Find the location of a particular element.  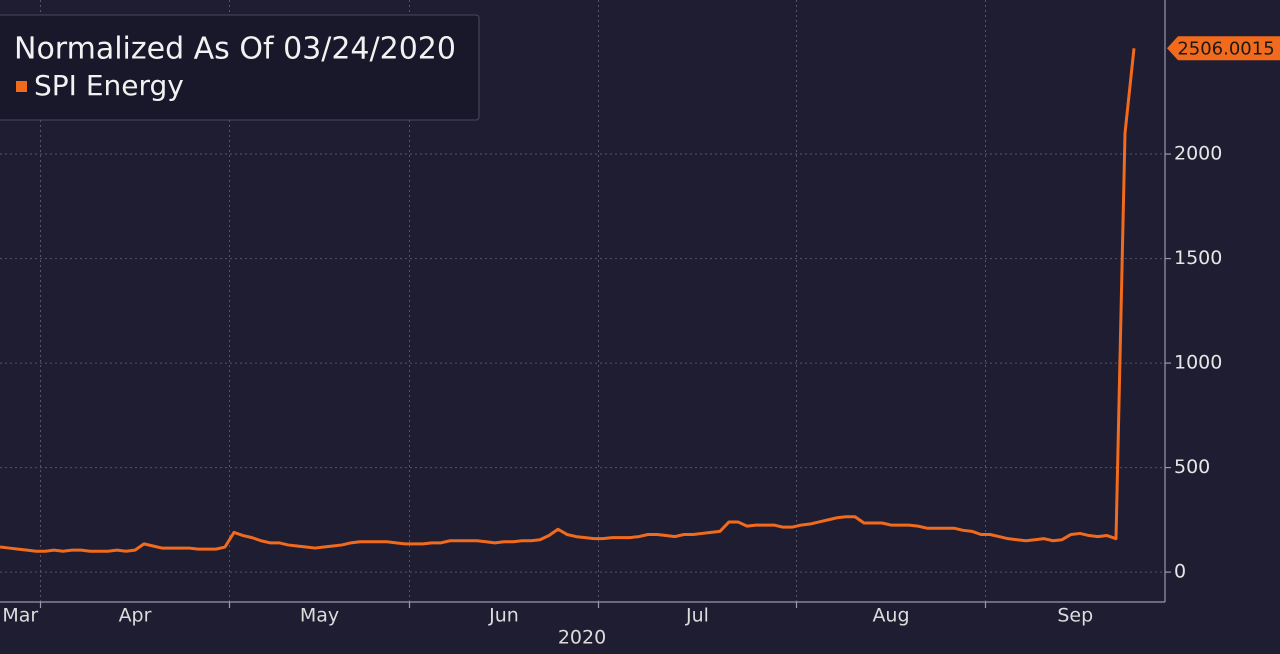

y-tick-label: 2000 is located at coordinates (1198, 154).